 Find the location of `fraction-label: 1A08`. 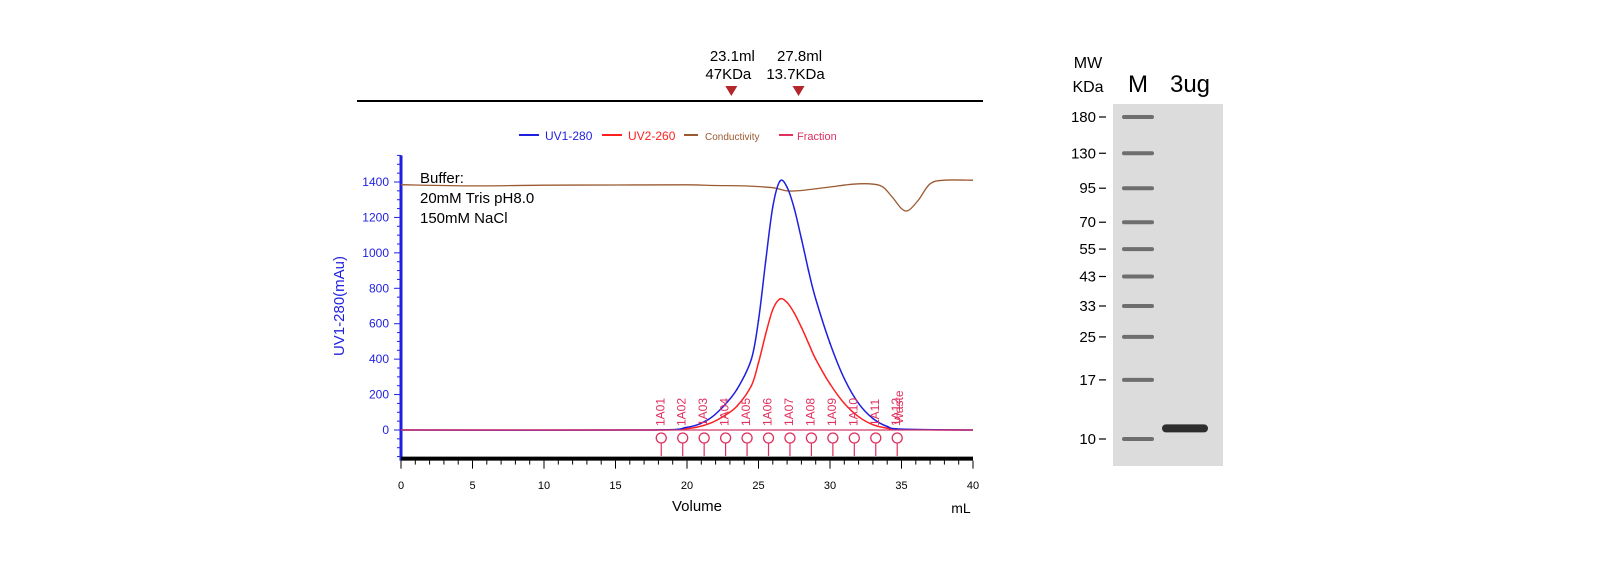

fraction-label: 1A08 is located at coordinates (810, 412).